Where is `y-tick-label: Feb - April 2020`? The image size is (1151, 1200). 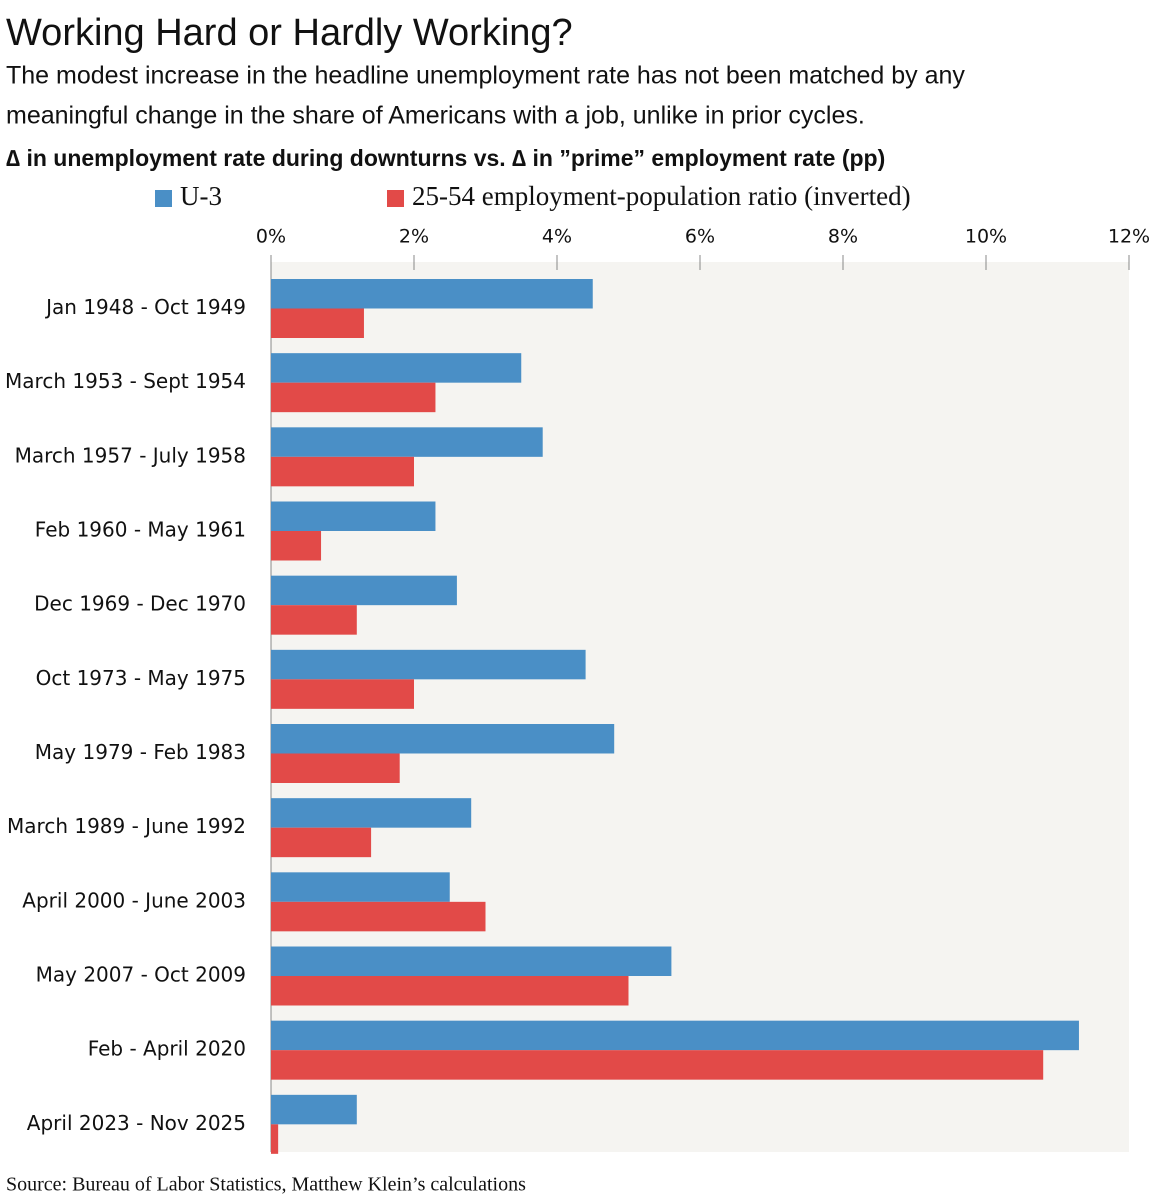
y-tick-label: Feb - April 2020 is located at coordinates (167, 1049).